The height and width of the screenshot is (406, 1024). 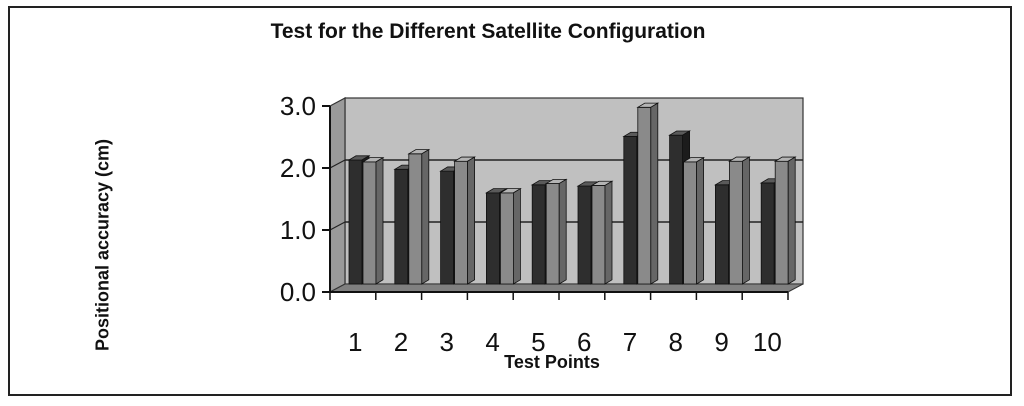 I want to click on y-tick-label: 3.0, so click(x=298, y=106).